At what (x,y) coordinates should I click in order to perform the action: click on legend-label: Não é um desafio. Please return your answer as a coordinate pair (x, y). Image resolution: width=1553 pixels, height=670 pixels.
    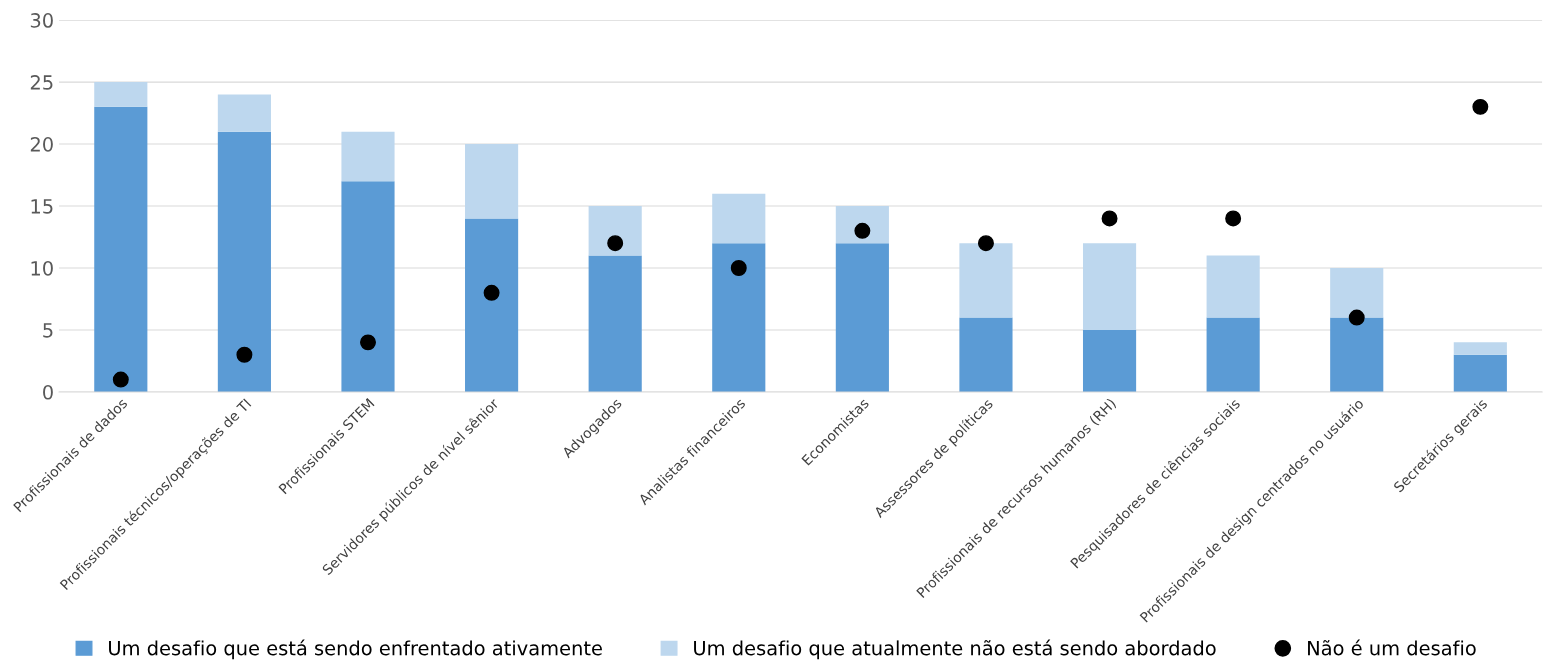
    Looking at the image, I should click on (1392, 647).